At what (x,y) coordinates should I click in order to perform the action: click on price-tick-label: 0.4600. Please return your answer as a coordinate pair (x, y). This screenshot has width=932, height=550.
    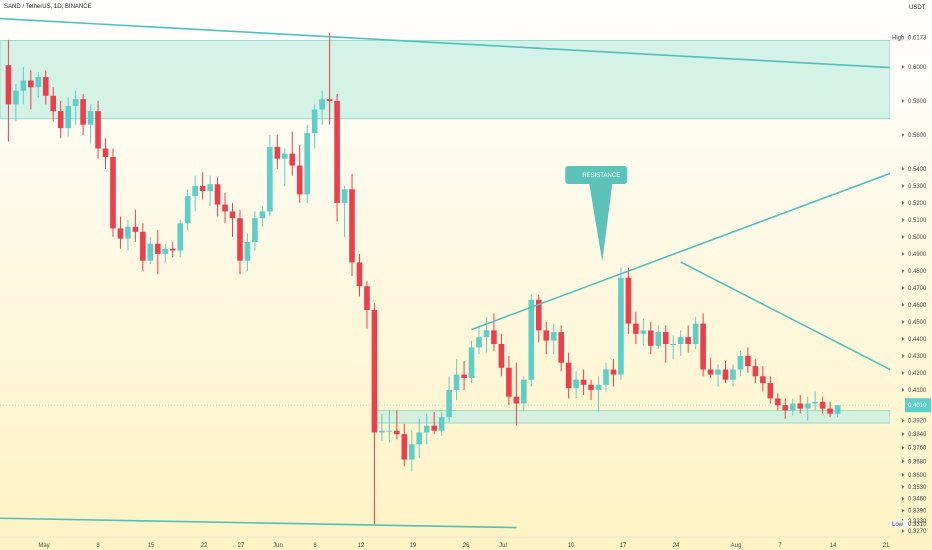
    Looking at the image, I should click on (917, 306).